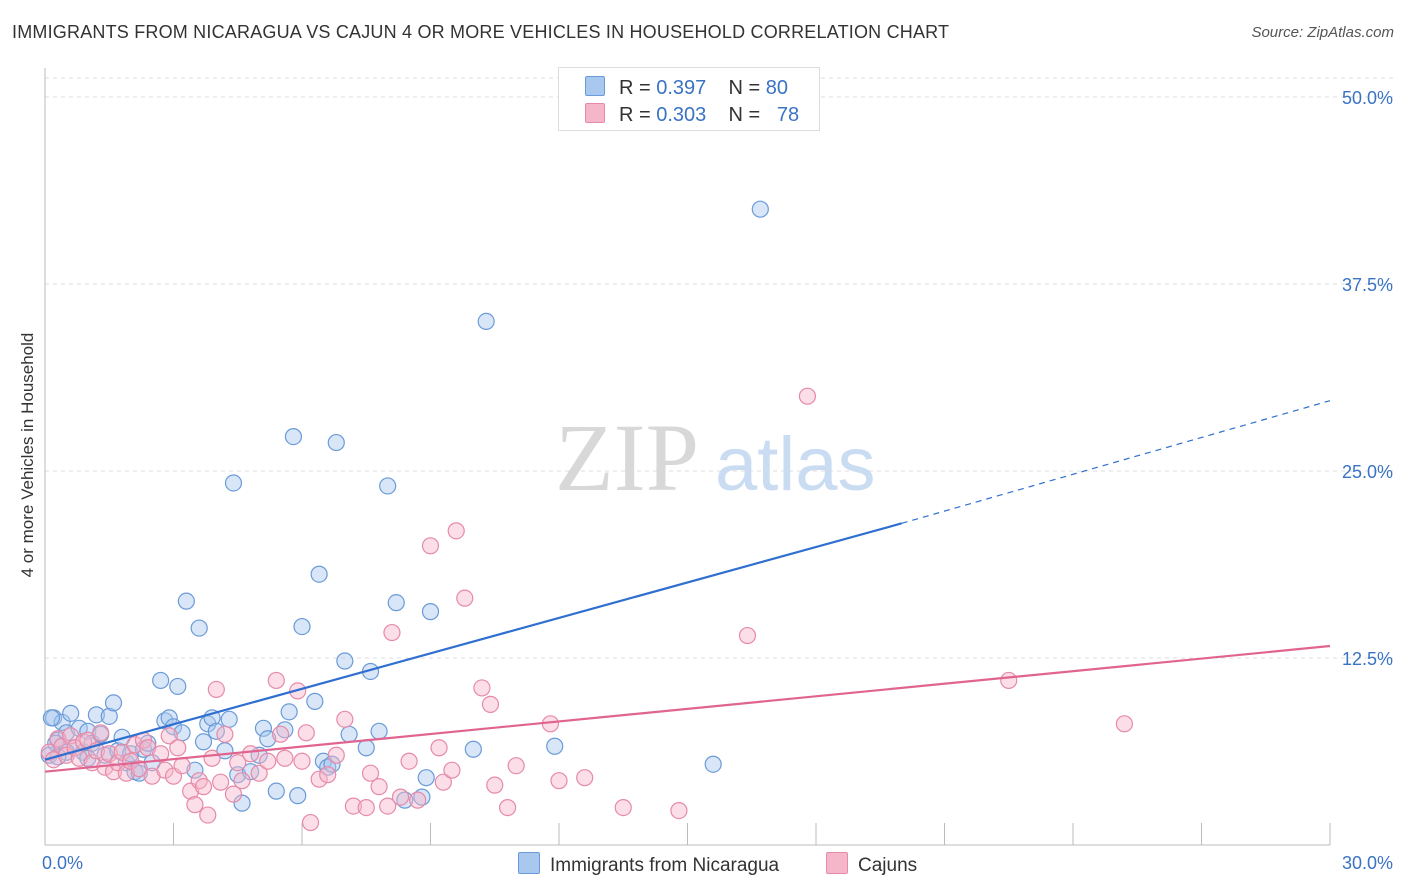 This screenshot has width=1406, height=892. Describe the element at coordinates (837, 863) in the screenshot. I see `bottom-legend-swatch-pink` at that location.